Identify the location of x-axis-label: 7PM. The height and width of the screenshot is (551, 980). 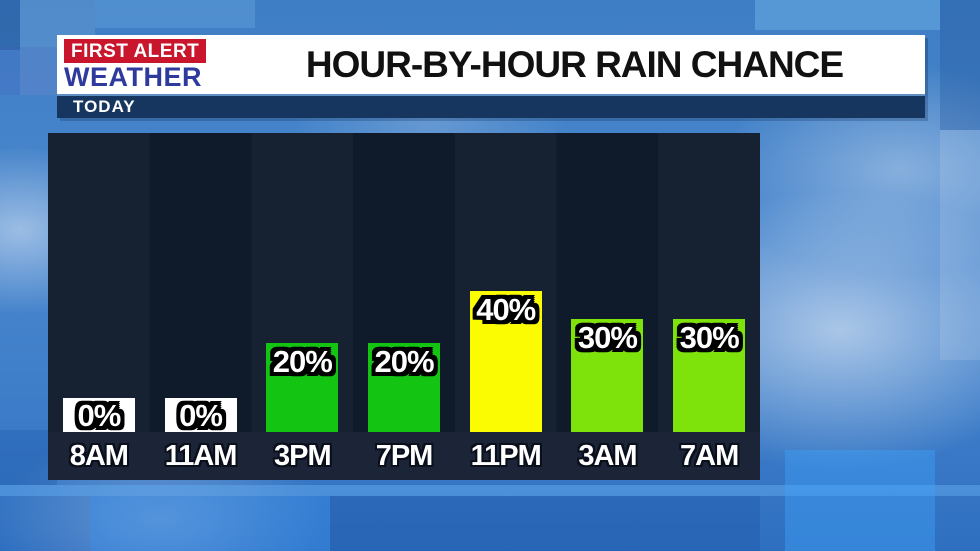
(404, 455).